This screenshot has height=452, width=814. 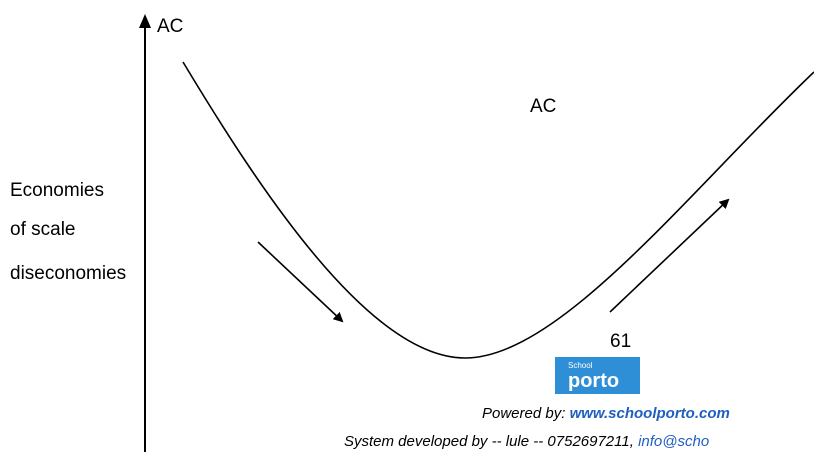 I want to click on powered-by: Powered by: www.schoolporto.com, so click(x=606, y=413).